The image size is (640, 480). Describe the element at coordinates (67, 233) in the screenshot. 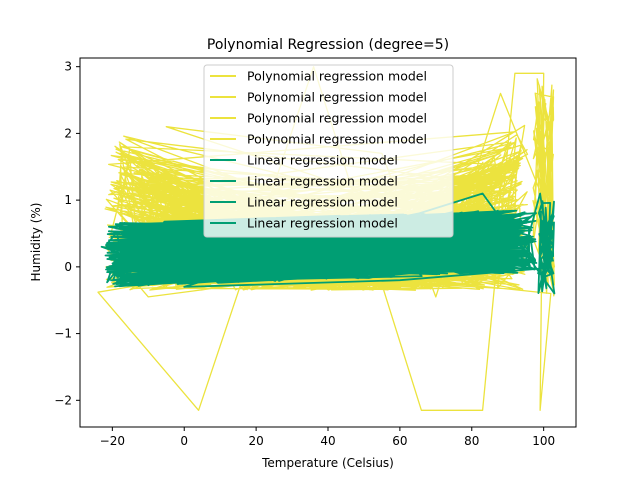

I see `y-axis: −2 −1 0 1 2 3` at that location.